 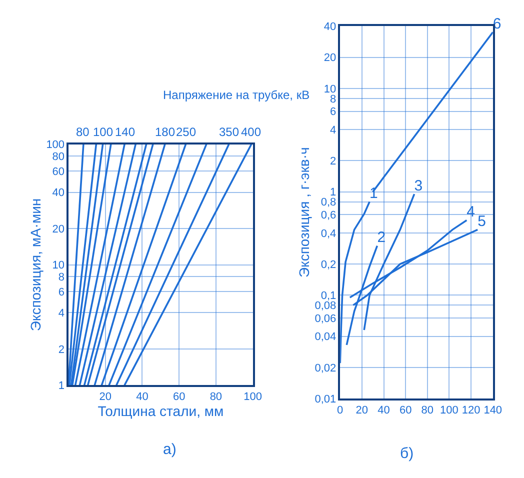 I want to click on x-tick-label: 120, so click(x=471, y=410).